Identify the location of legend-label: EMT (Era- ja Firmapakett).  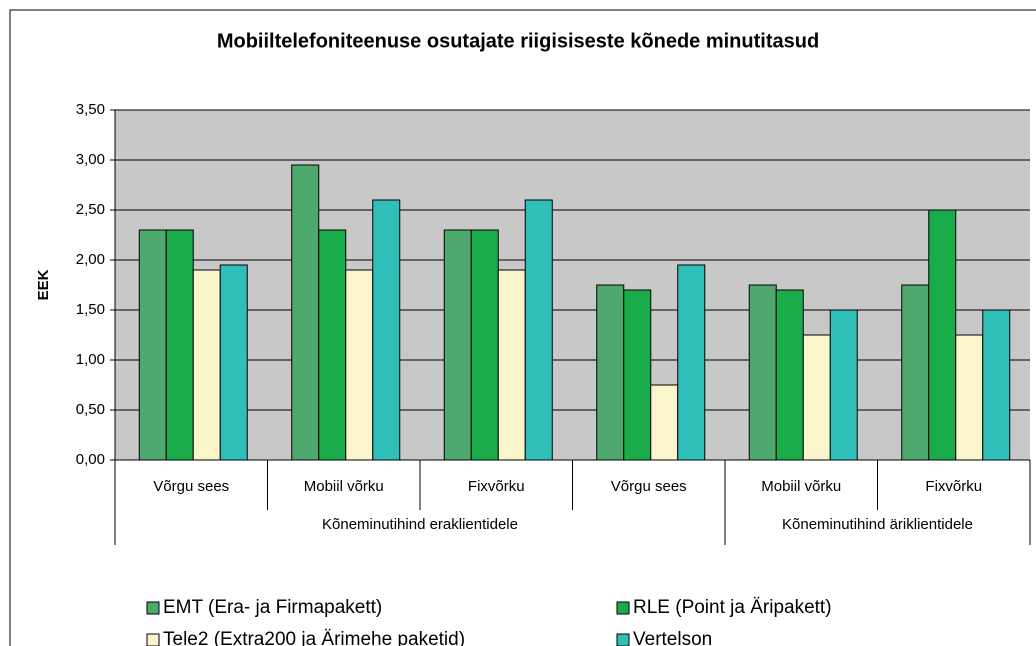
(272, 607).